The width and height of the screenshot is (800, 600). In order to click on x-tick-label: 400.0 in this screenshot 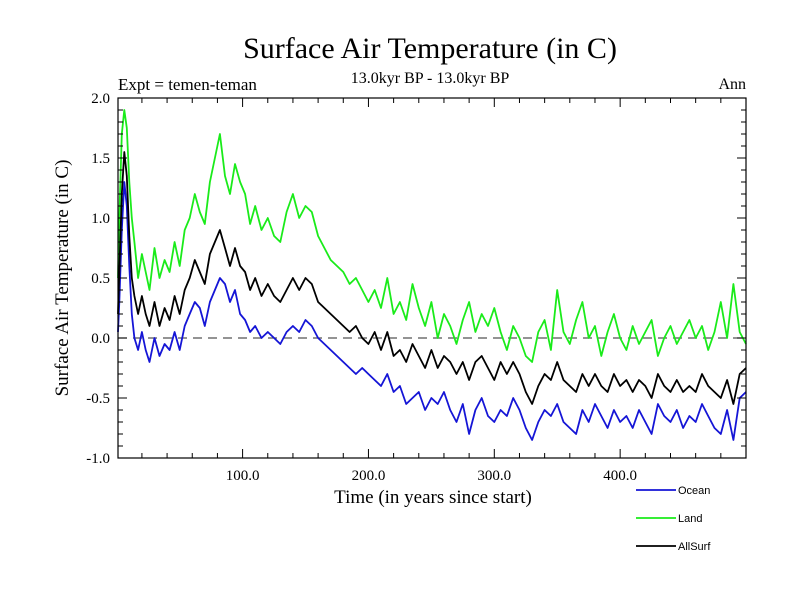, I will do `click(620, 476)`.